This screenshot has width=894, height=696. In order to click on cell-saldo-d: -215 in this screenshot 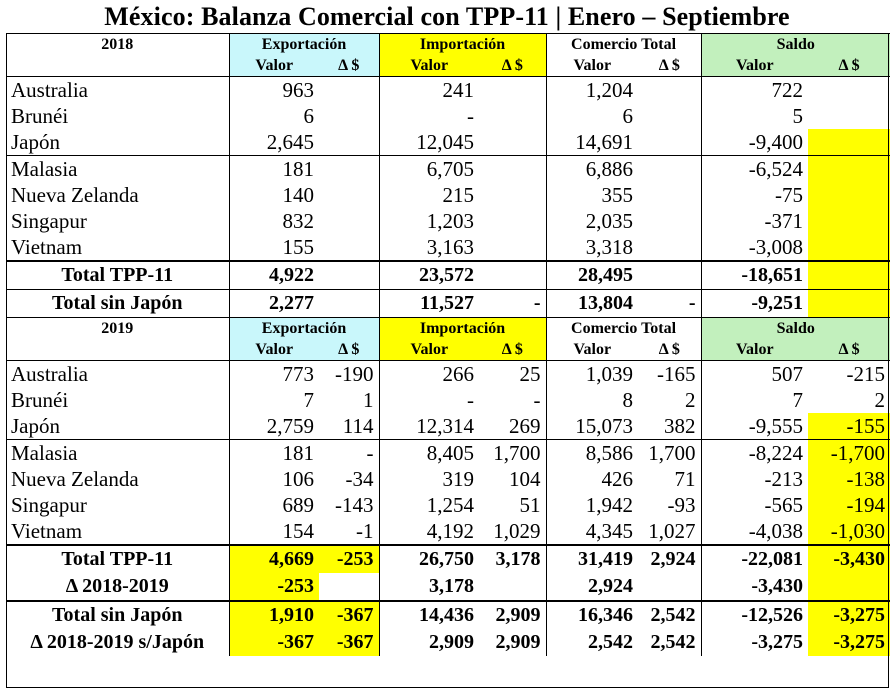, I will do `click(866, 374)`.